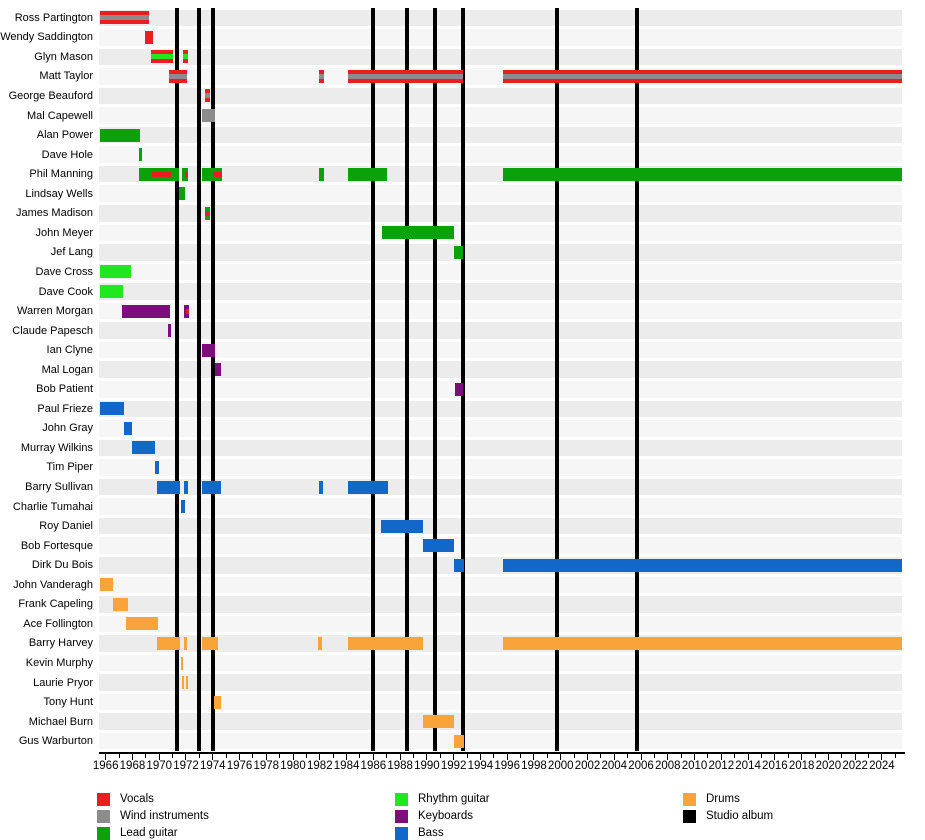  I want to click on x-axis-year-label: 1976, so click(239, 766).